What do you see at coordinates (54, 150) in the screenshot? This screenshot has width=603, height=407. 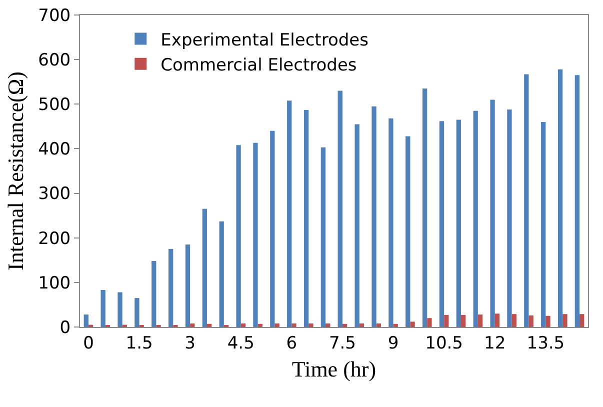 I see `y-tick-label: 400` at bounding box center [54, 150].